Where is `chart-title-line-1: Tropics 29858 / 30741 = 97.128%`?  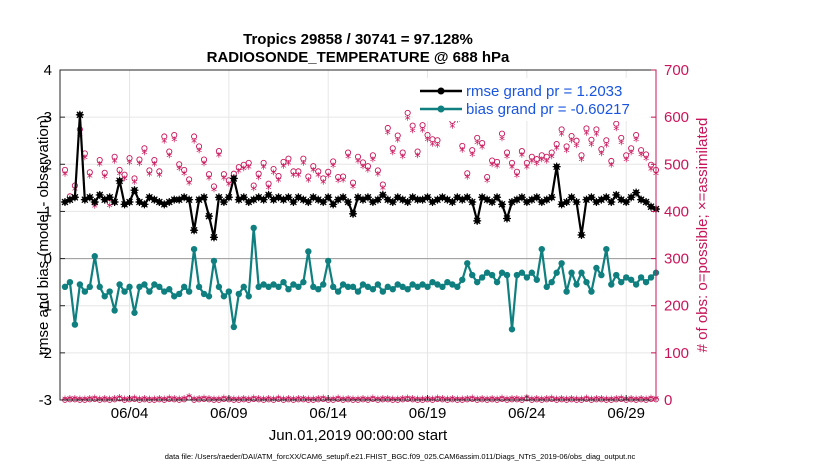 chart-title-line-1: Tropics 29858 / 30741 = 97.128% is located at coordinates (358, 39).